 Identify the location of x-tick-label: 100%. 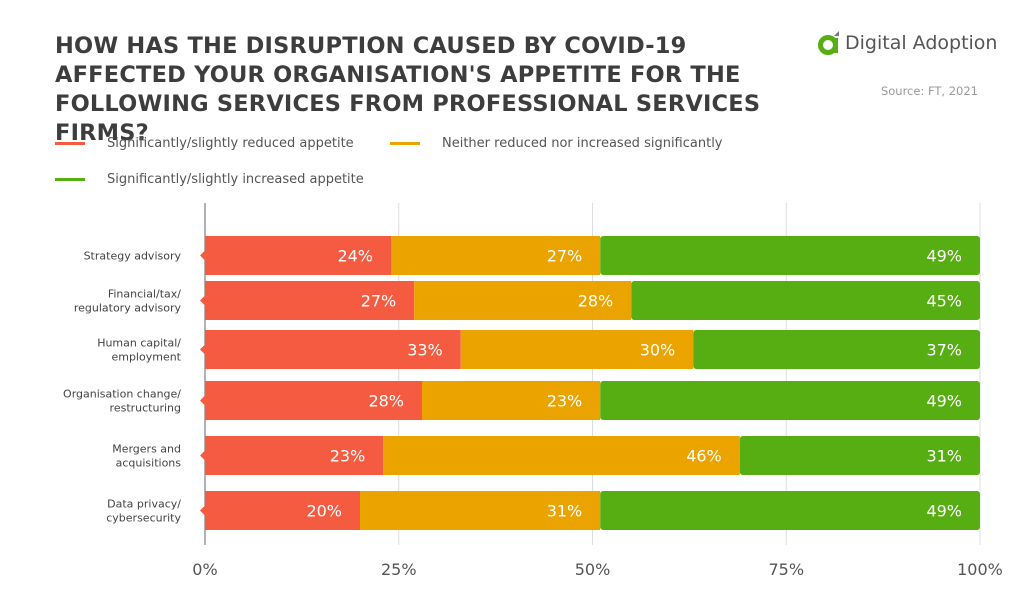
(980, 569).